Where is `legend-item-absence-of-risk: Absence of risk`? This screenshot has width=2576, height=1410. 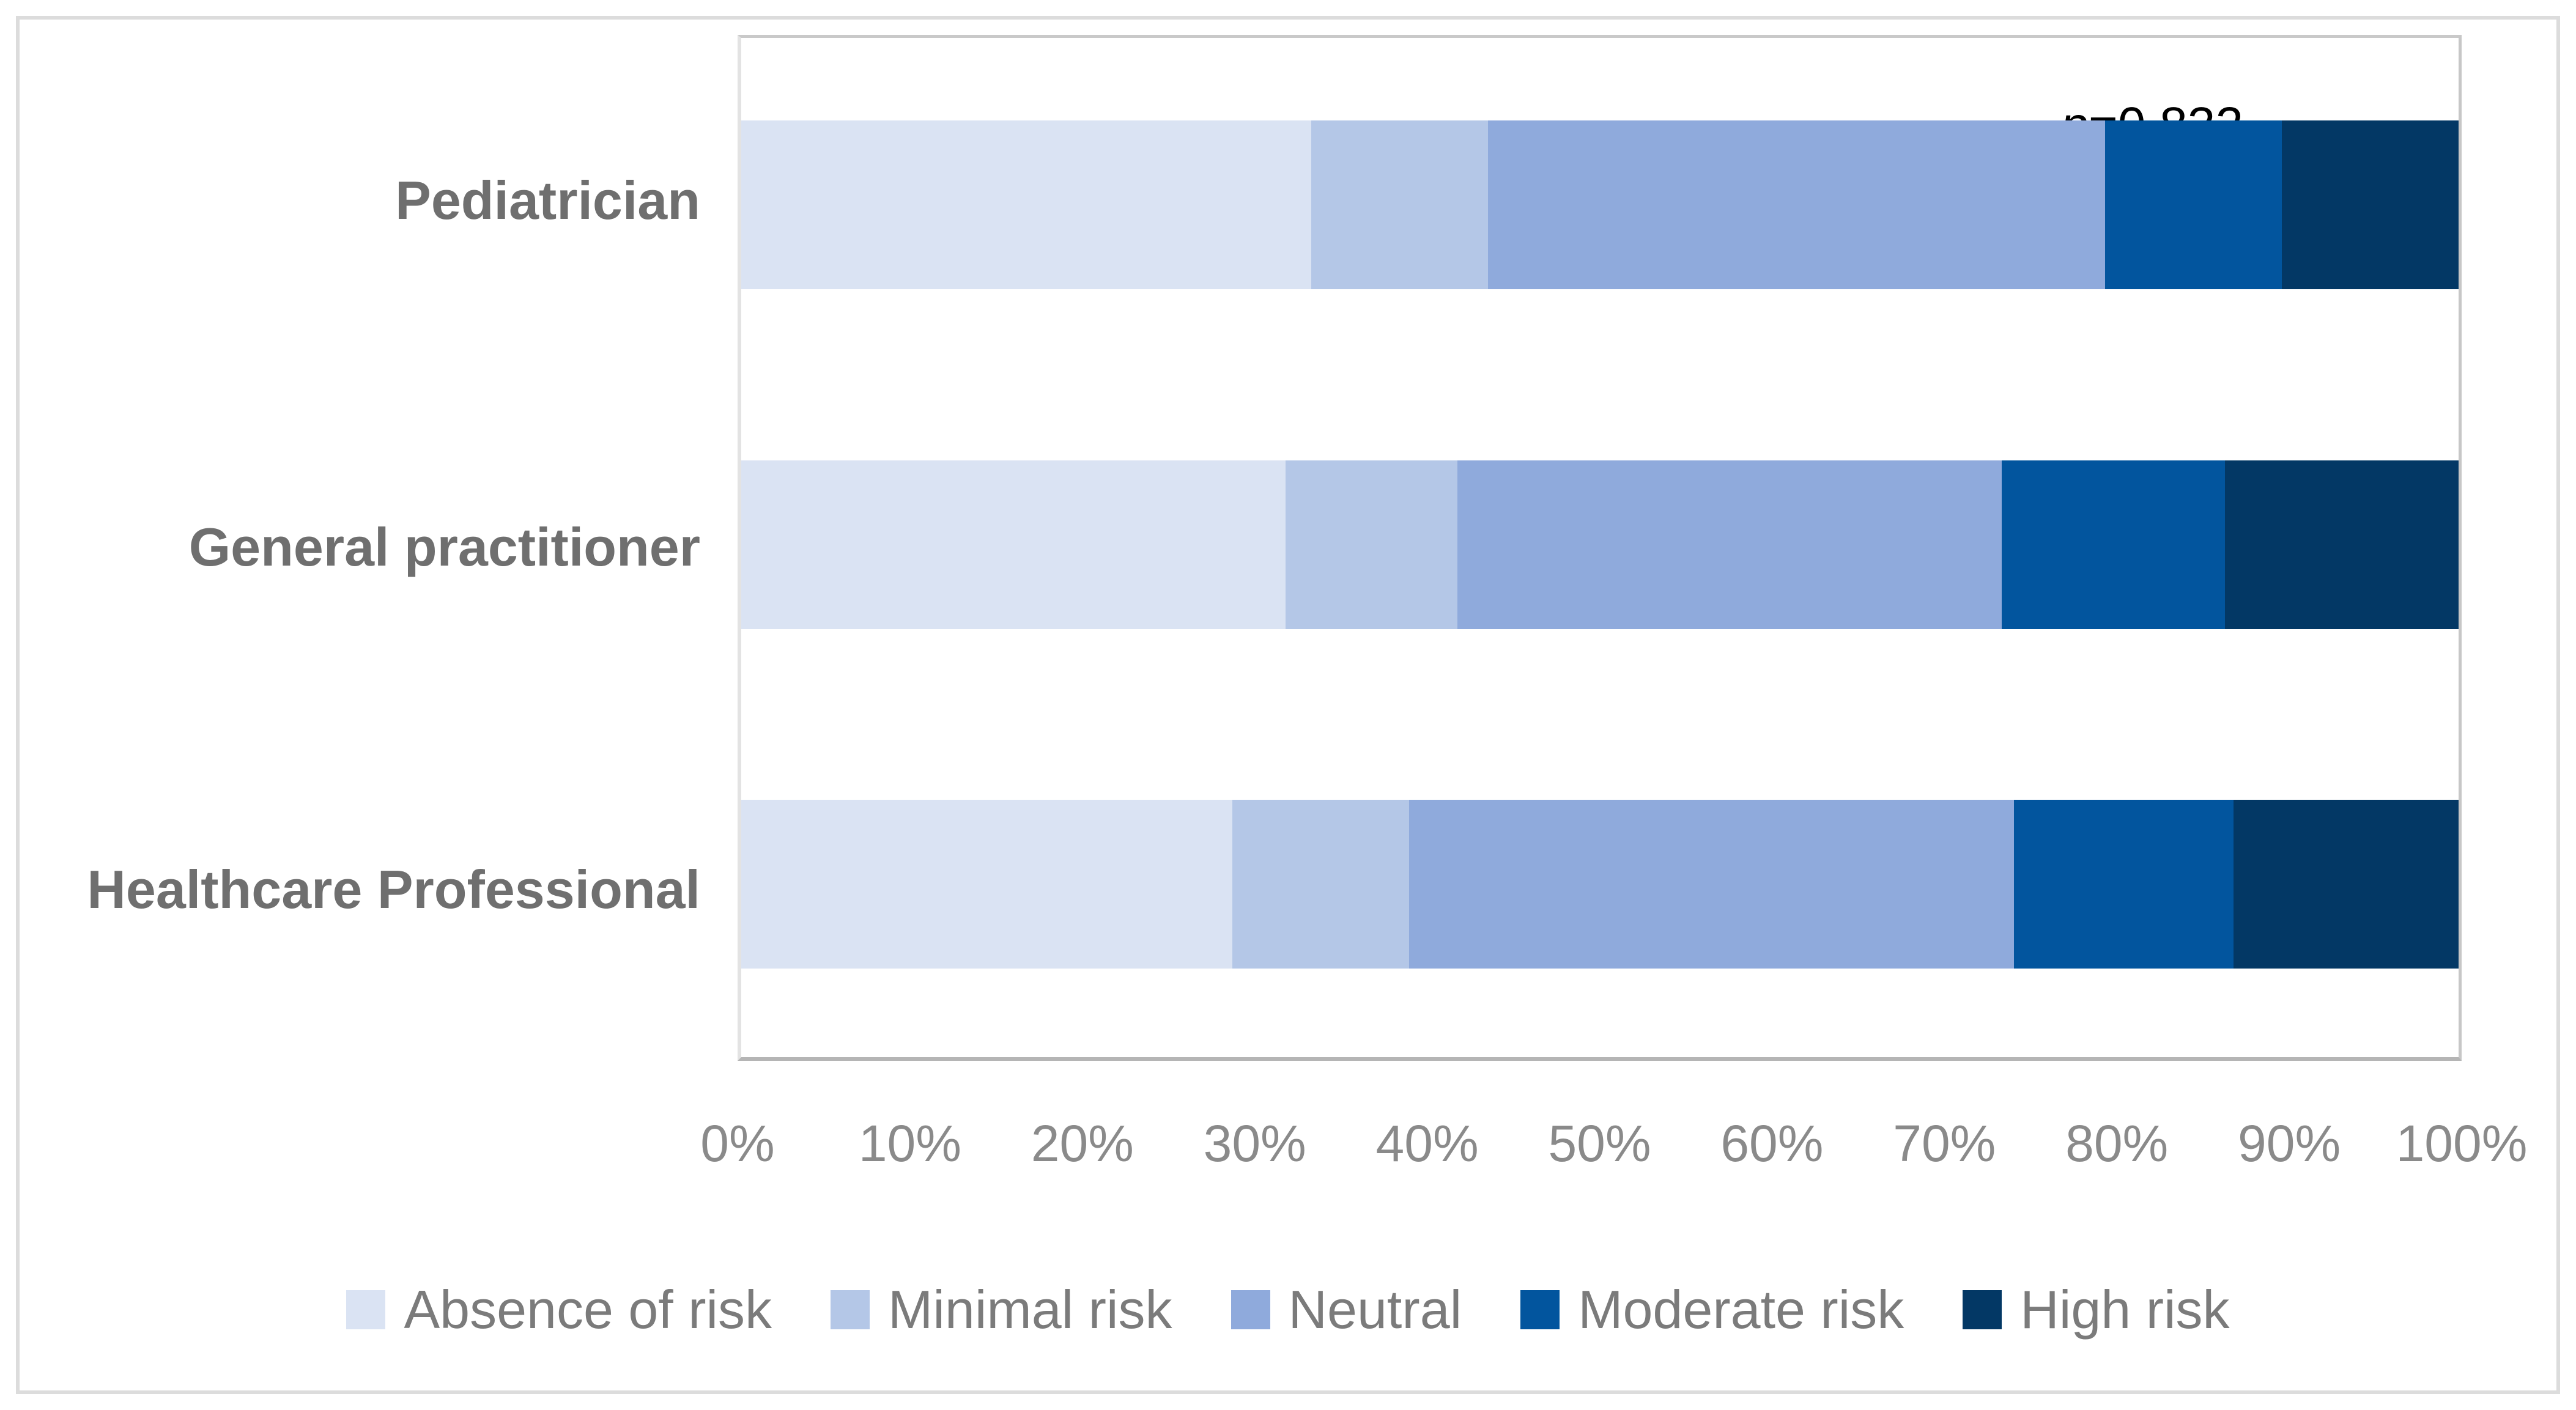 legend-item-absence-of-risk: Absence of risk is located at coordinates (559, 1310).